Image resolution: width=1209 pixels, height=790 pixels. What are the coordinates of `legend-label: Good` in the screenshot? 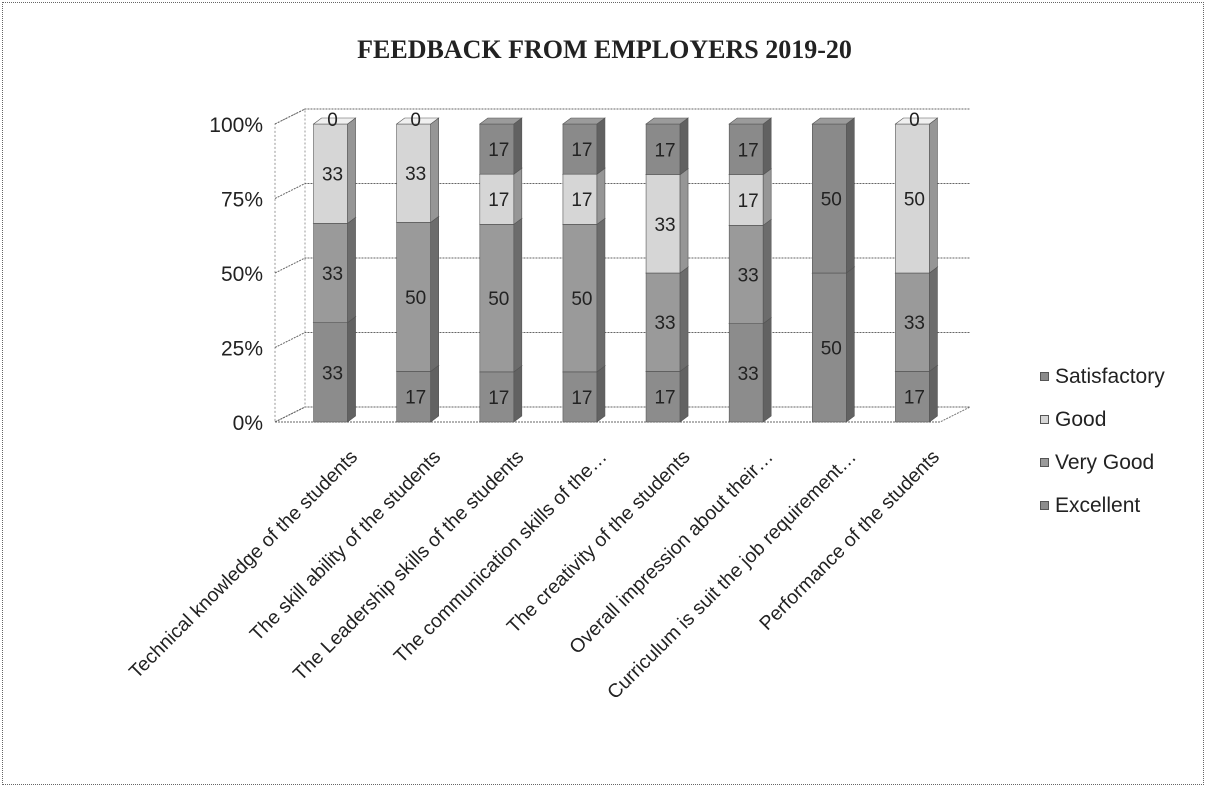 It's located at (1081, 419).